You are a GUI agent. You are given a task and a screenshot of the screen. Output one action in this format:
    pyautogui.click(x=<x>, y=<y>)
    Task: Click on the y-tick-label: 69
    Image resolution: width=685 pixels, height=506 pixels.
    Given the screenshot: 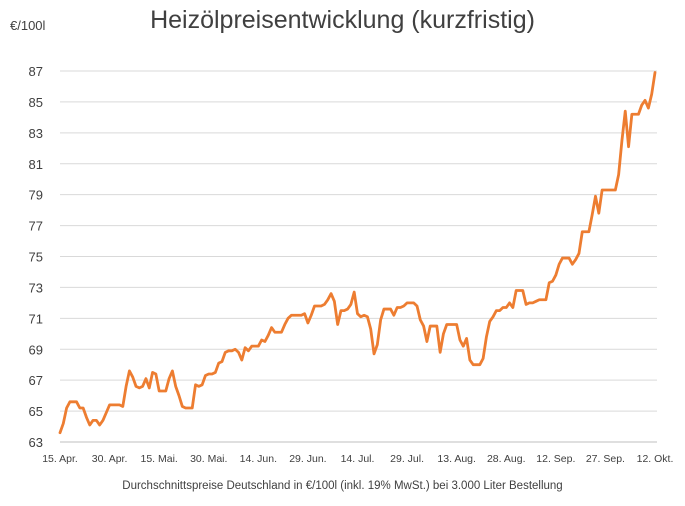 What is the action you would take?
    pyautogui.click(x=36, y=349)
    